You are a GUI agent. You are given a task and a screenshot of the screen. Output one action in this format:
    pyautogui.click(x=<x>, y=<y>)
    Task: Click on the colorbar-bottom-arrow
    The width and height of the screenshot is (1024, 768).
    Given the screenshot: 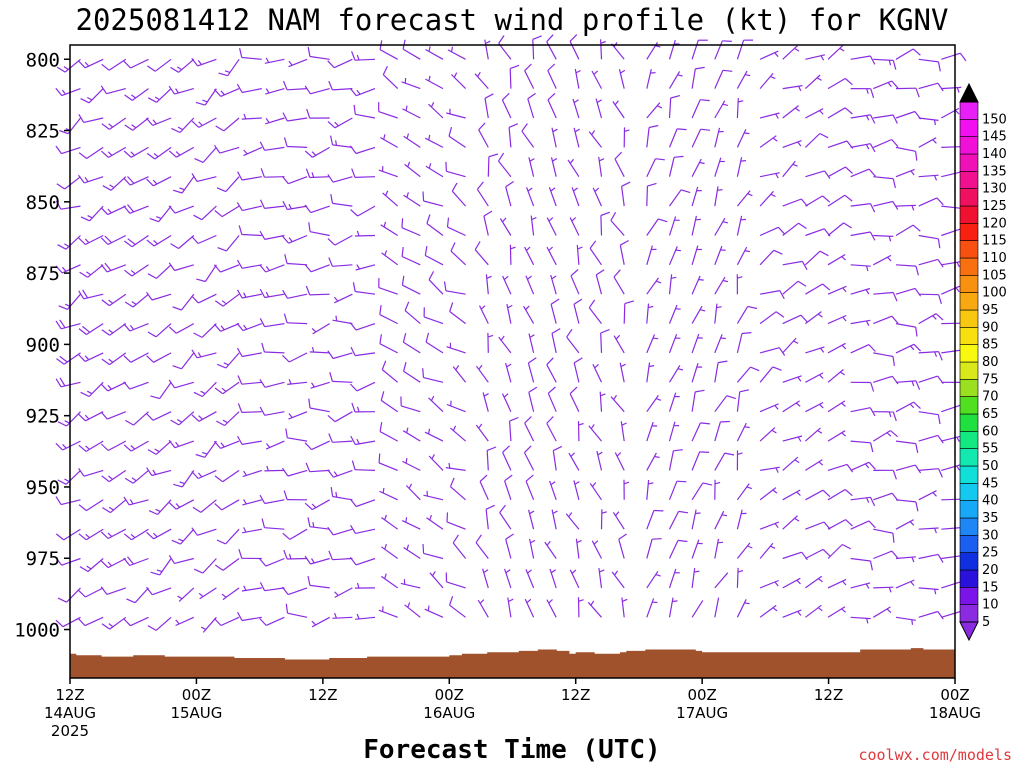 What is the action you would take?
    pyautogui.click(x=969, y=631)
    